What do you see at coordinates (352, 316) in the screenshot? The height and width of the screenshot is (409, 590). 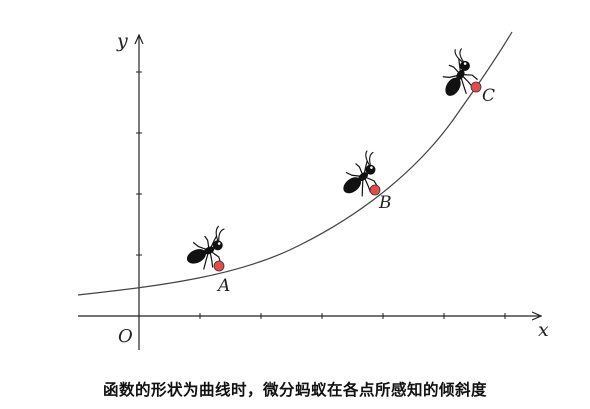 I see `x-ticks` at bounding box center [352, 316].